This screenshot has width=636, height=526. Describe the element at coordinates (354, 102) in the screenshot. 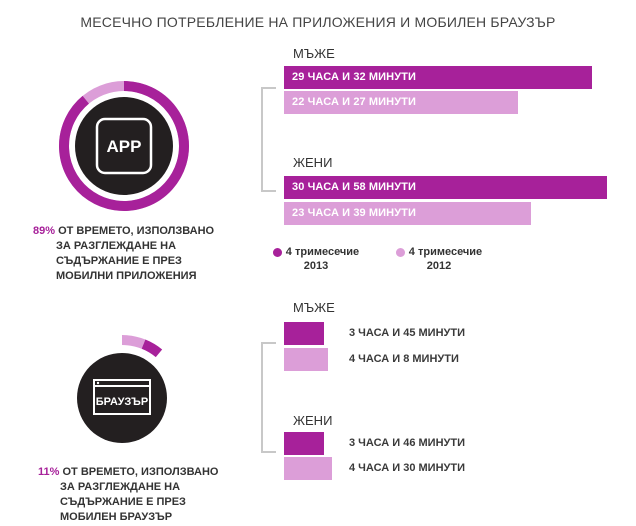

I see `app-men-2012-label: 22 ЧАСА И 27 МИНУТИ` at that location.